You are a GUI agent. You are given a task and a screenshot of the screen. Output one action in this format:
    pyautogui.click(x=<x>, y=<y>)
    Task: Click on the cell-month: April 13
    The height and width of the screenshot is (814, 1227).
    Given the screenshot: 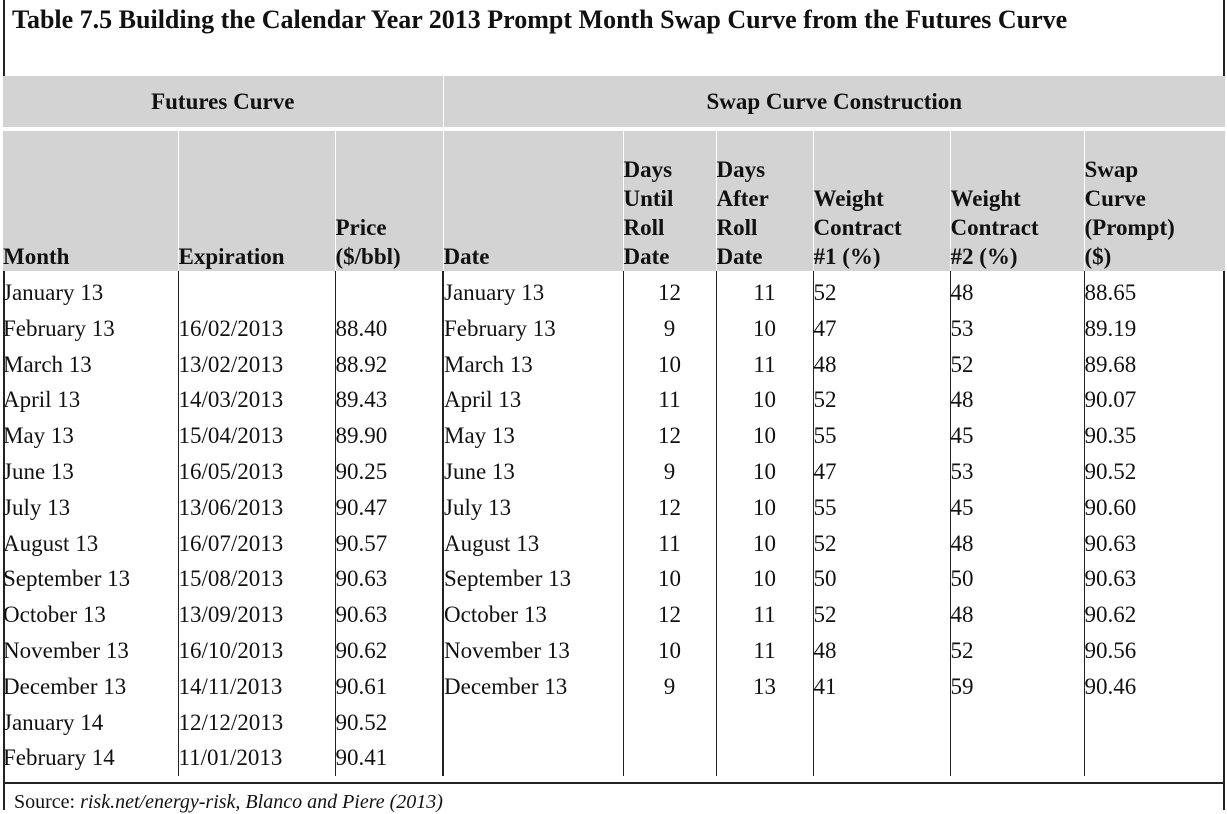 What is the action you would take?
    pyautogui.click(x=91, y=400)
    